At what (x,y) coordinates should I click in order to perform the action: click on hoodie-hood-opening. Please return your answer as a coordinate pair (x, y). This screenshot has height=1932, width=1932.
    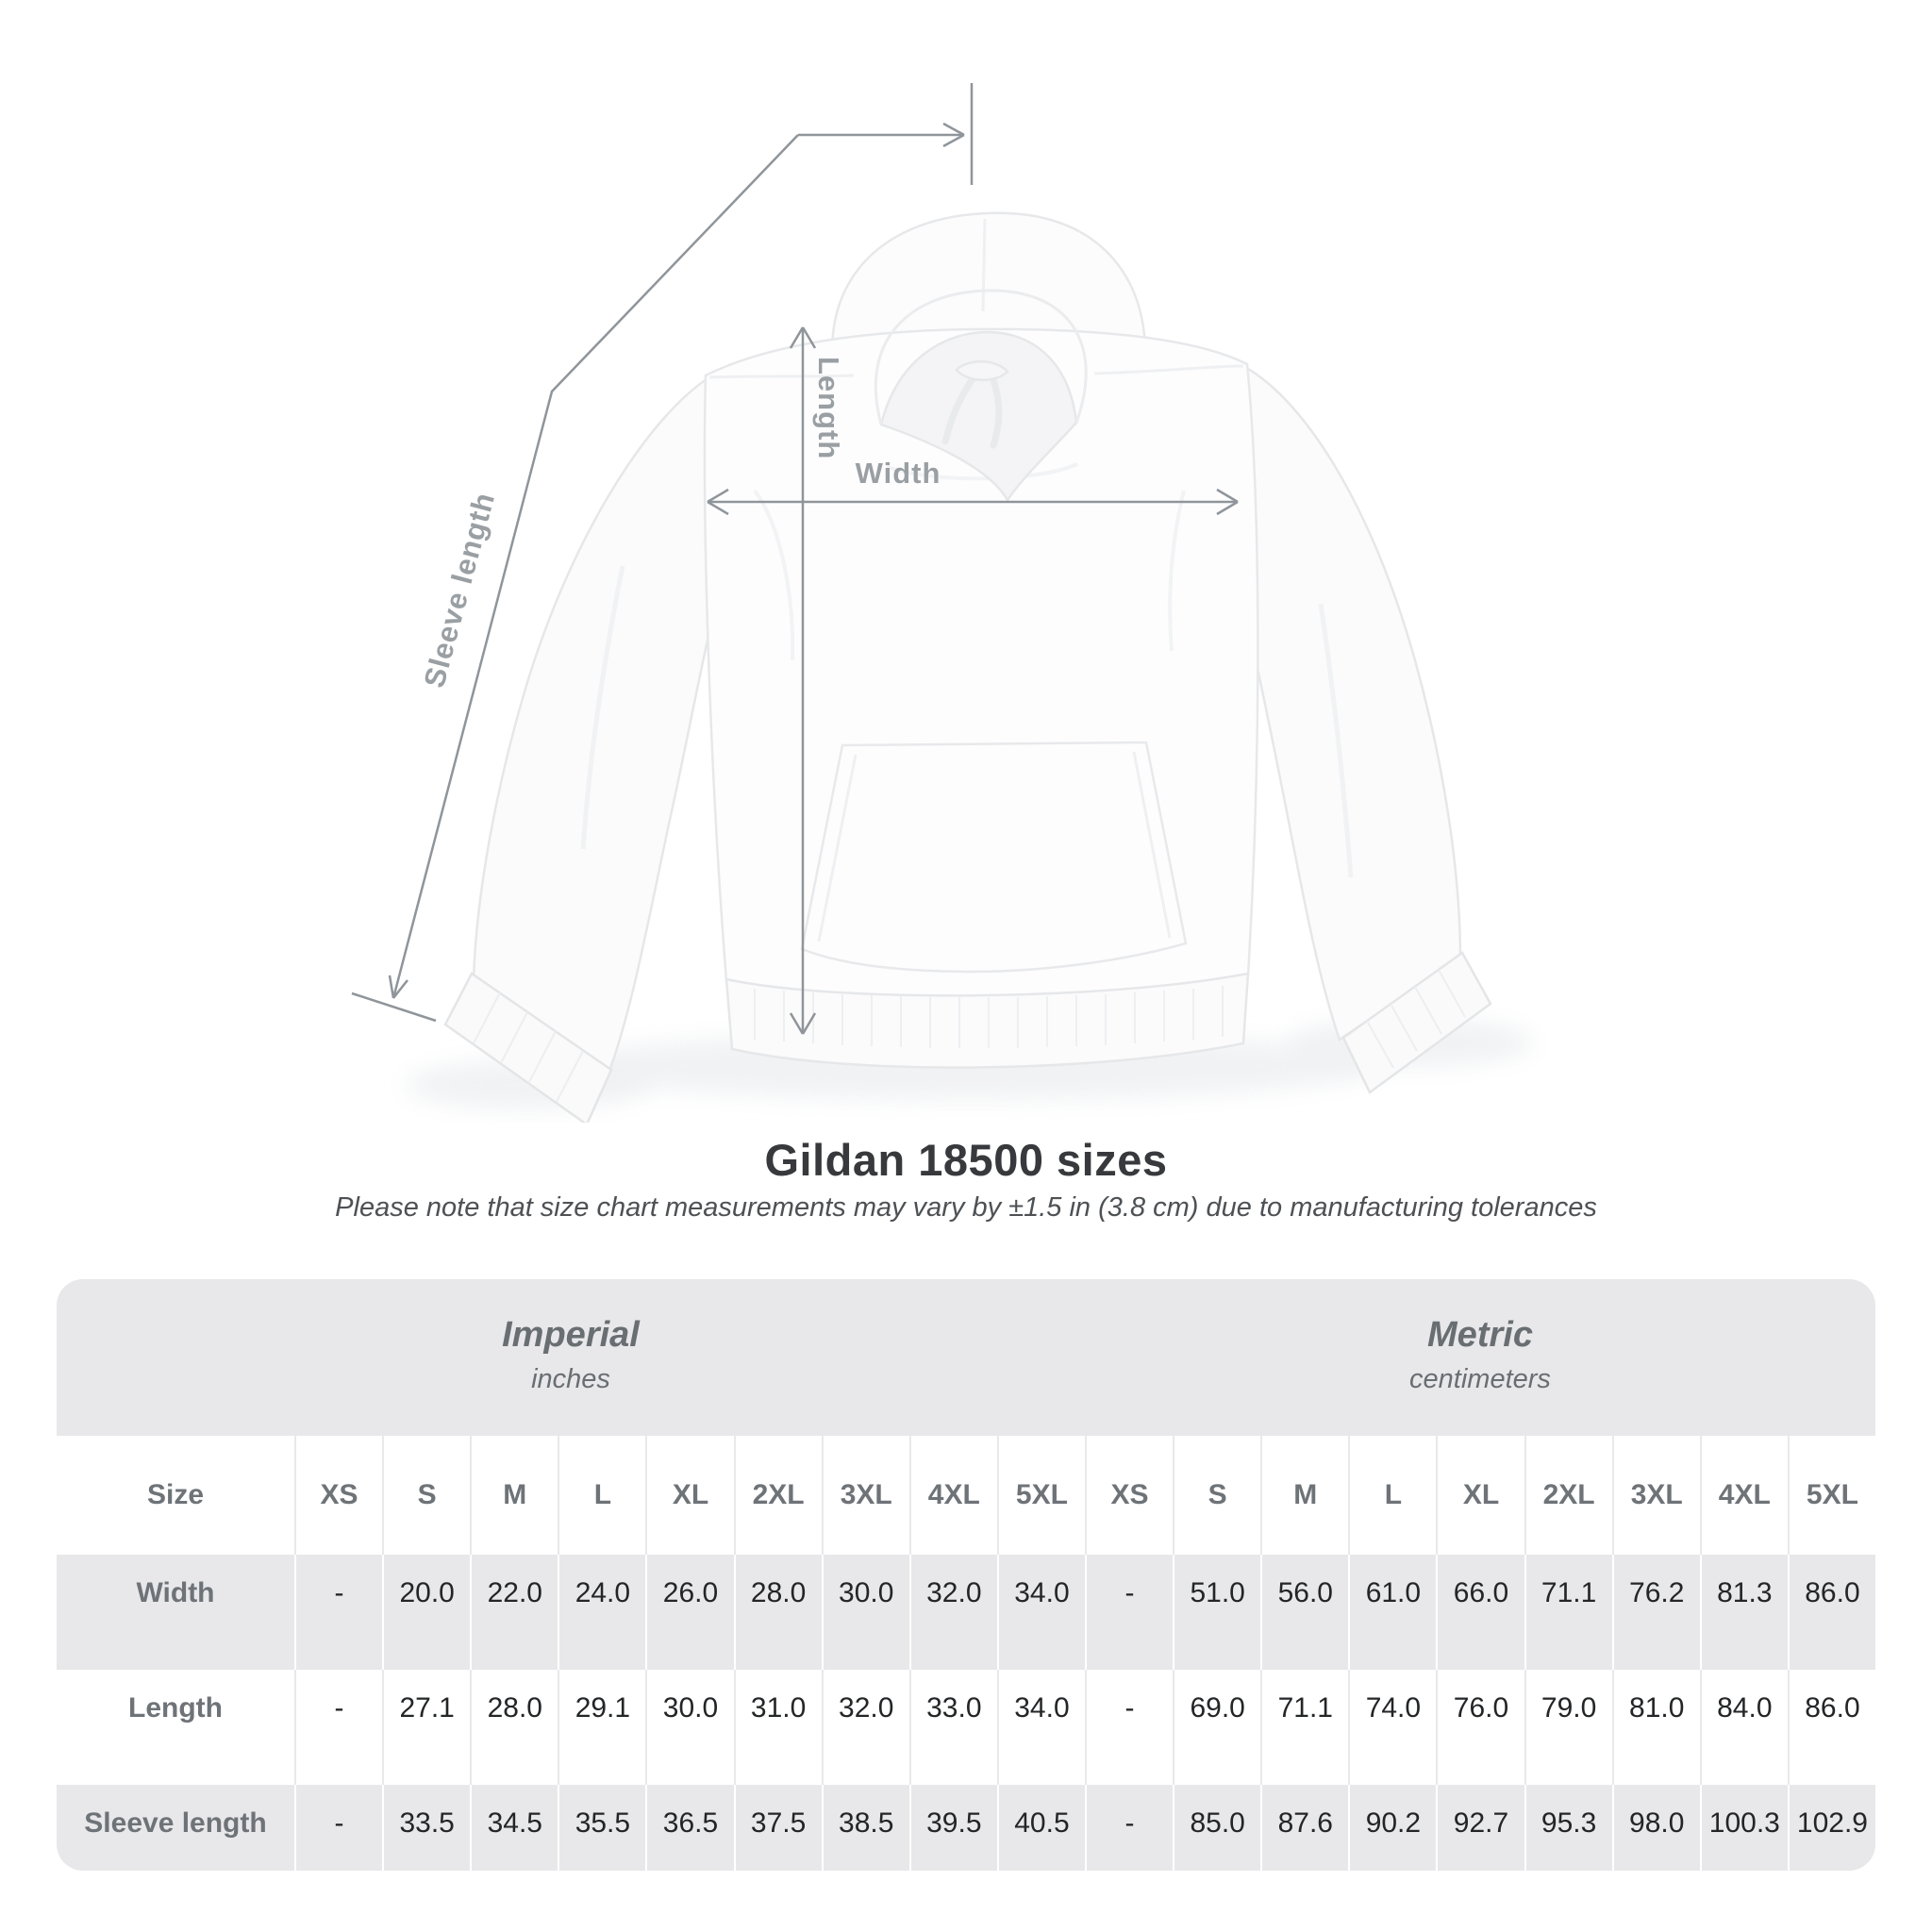
    Looking at the image, I should click on (979, 416).